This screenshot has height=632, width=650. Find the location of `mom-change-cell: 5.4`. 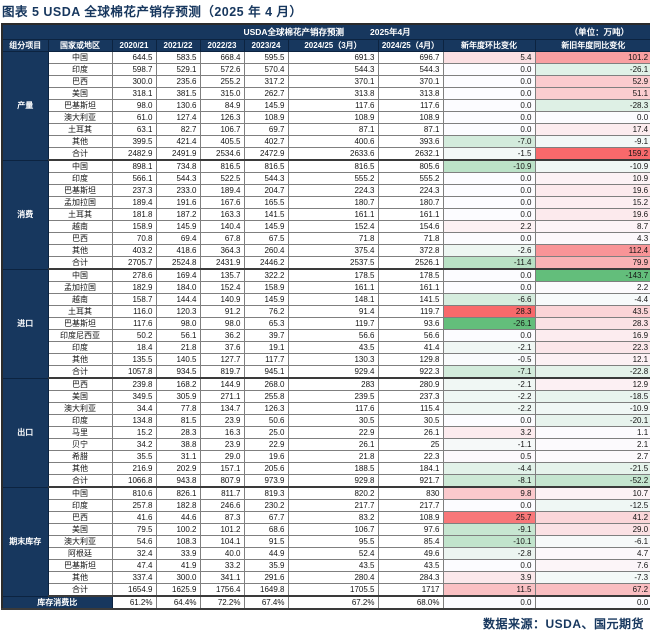

mom-change-cell: 5.4 is located at coordinates (489, 57).